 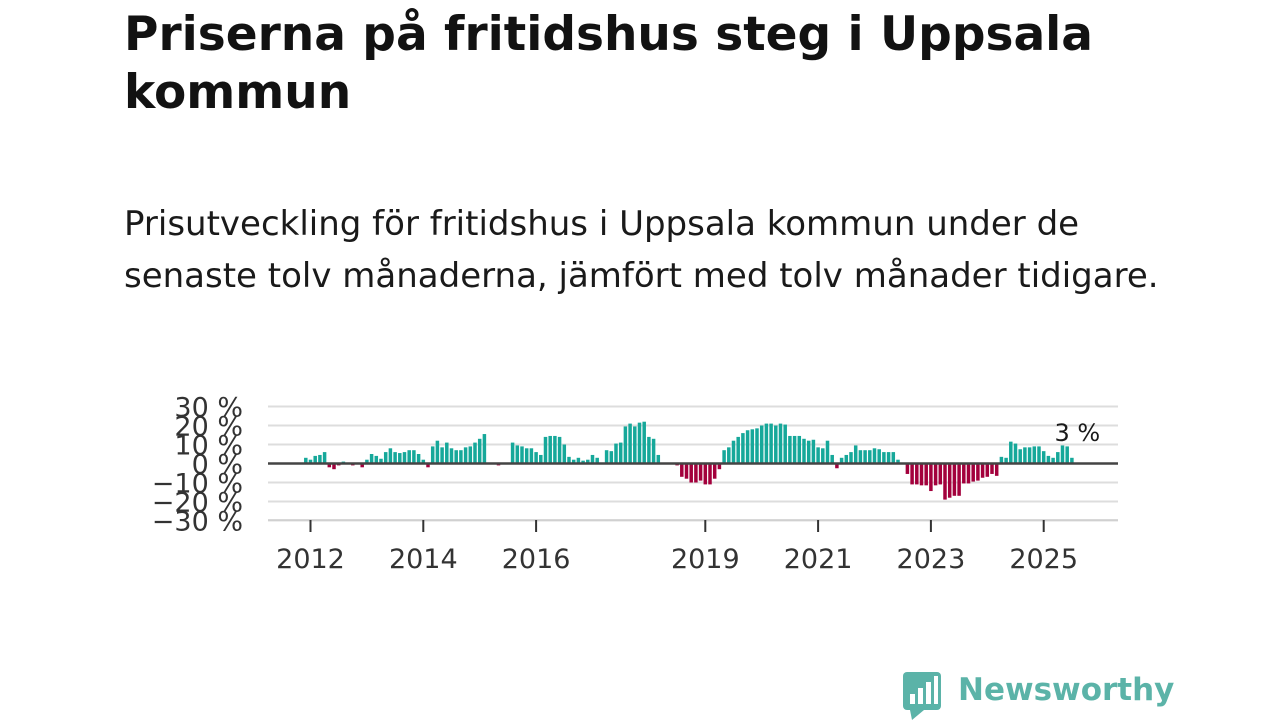 What do you see at coordinates (818, 559) in the screenshot?
I see `x-tick-label: 2021` at bounding box center [818, 559].